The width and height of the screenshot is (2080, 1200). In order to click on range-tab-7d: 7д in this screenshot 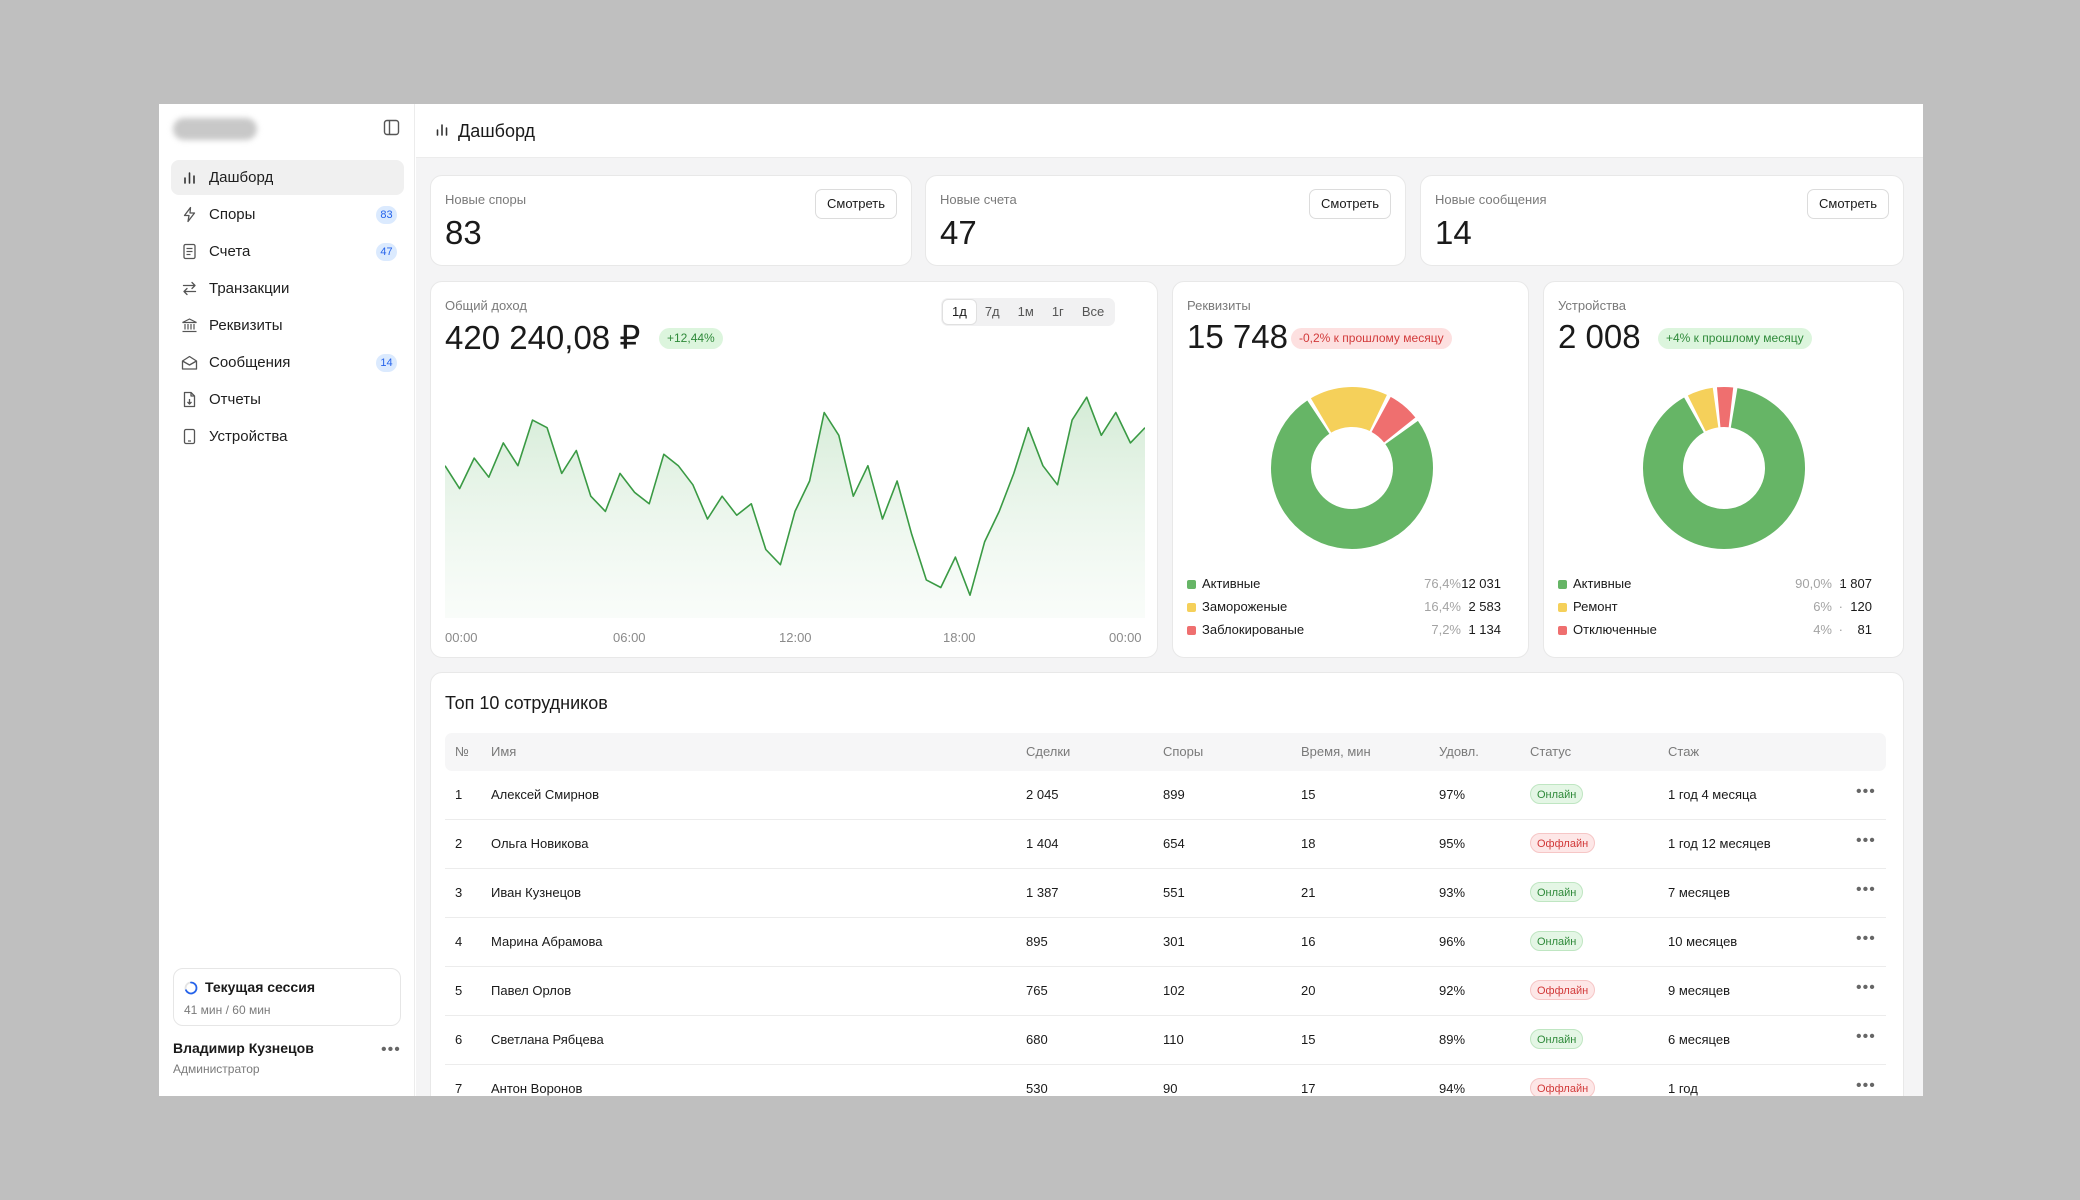, I will do `click(992, 311)`.